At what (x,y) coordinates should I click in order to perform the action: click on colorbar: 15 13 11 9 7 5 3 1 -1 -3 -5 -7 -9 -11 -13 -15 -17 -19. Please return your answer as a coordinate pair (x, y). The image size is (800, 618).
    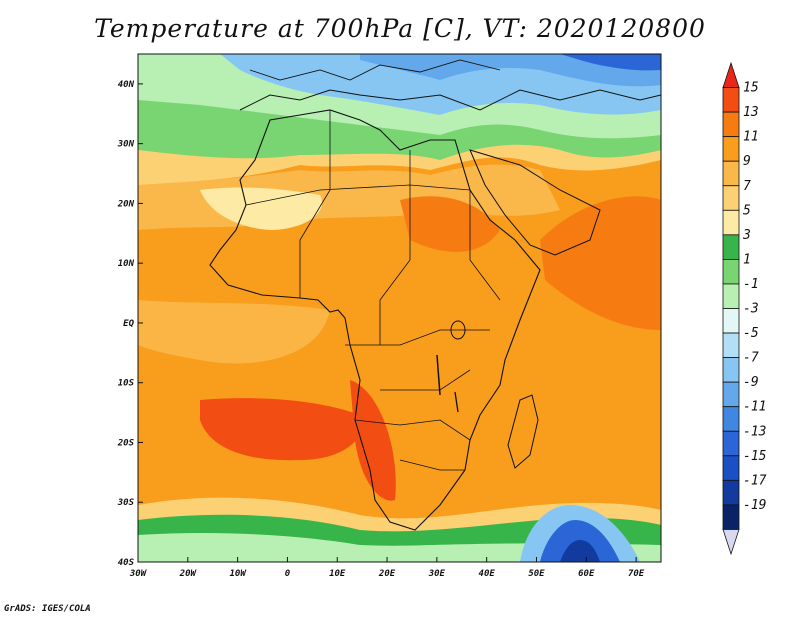
    Looking at the image, I should click on (744, 308).